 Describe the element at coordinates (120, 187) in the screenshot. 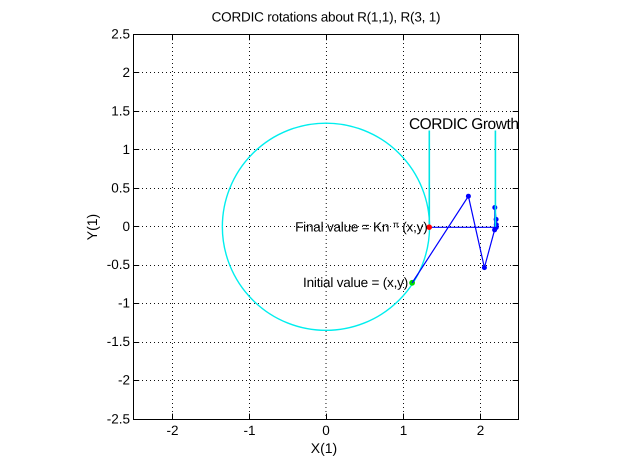

I see `svg-text: 0.5` at that location.